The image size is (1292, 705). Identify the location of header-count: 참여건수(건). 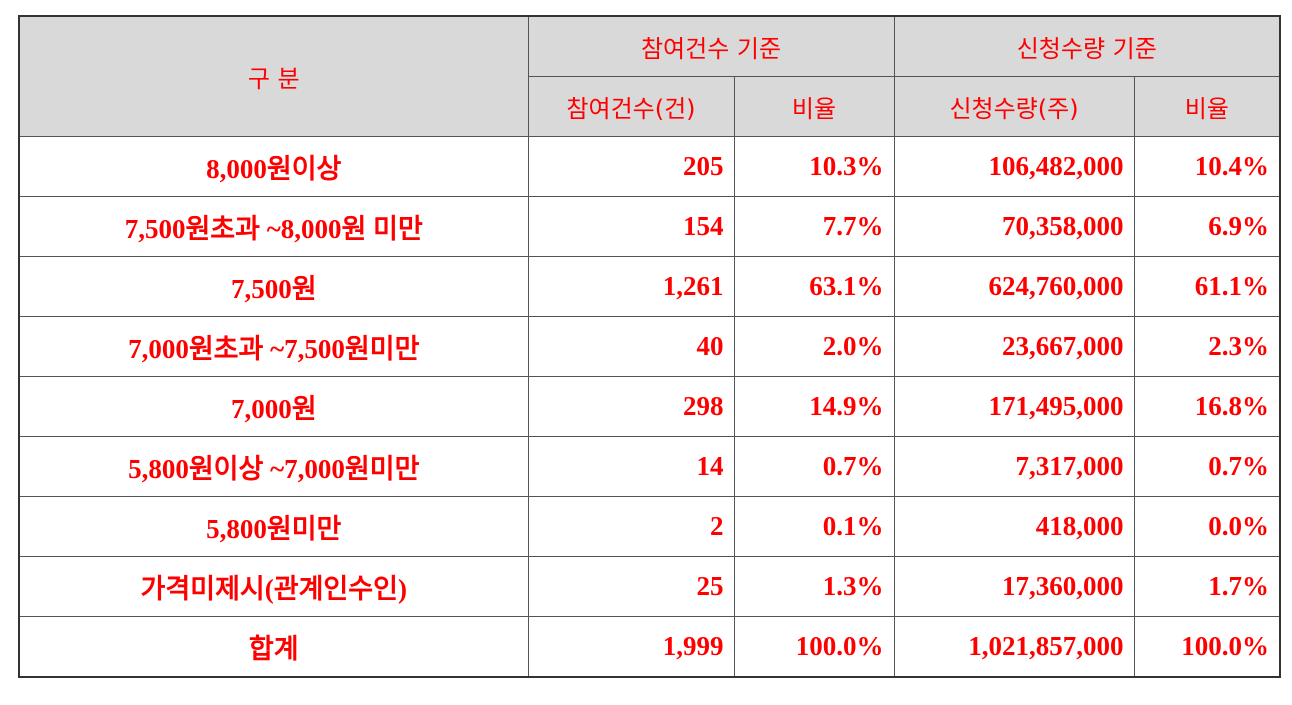
(631, 106).